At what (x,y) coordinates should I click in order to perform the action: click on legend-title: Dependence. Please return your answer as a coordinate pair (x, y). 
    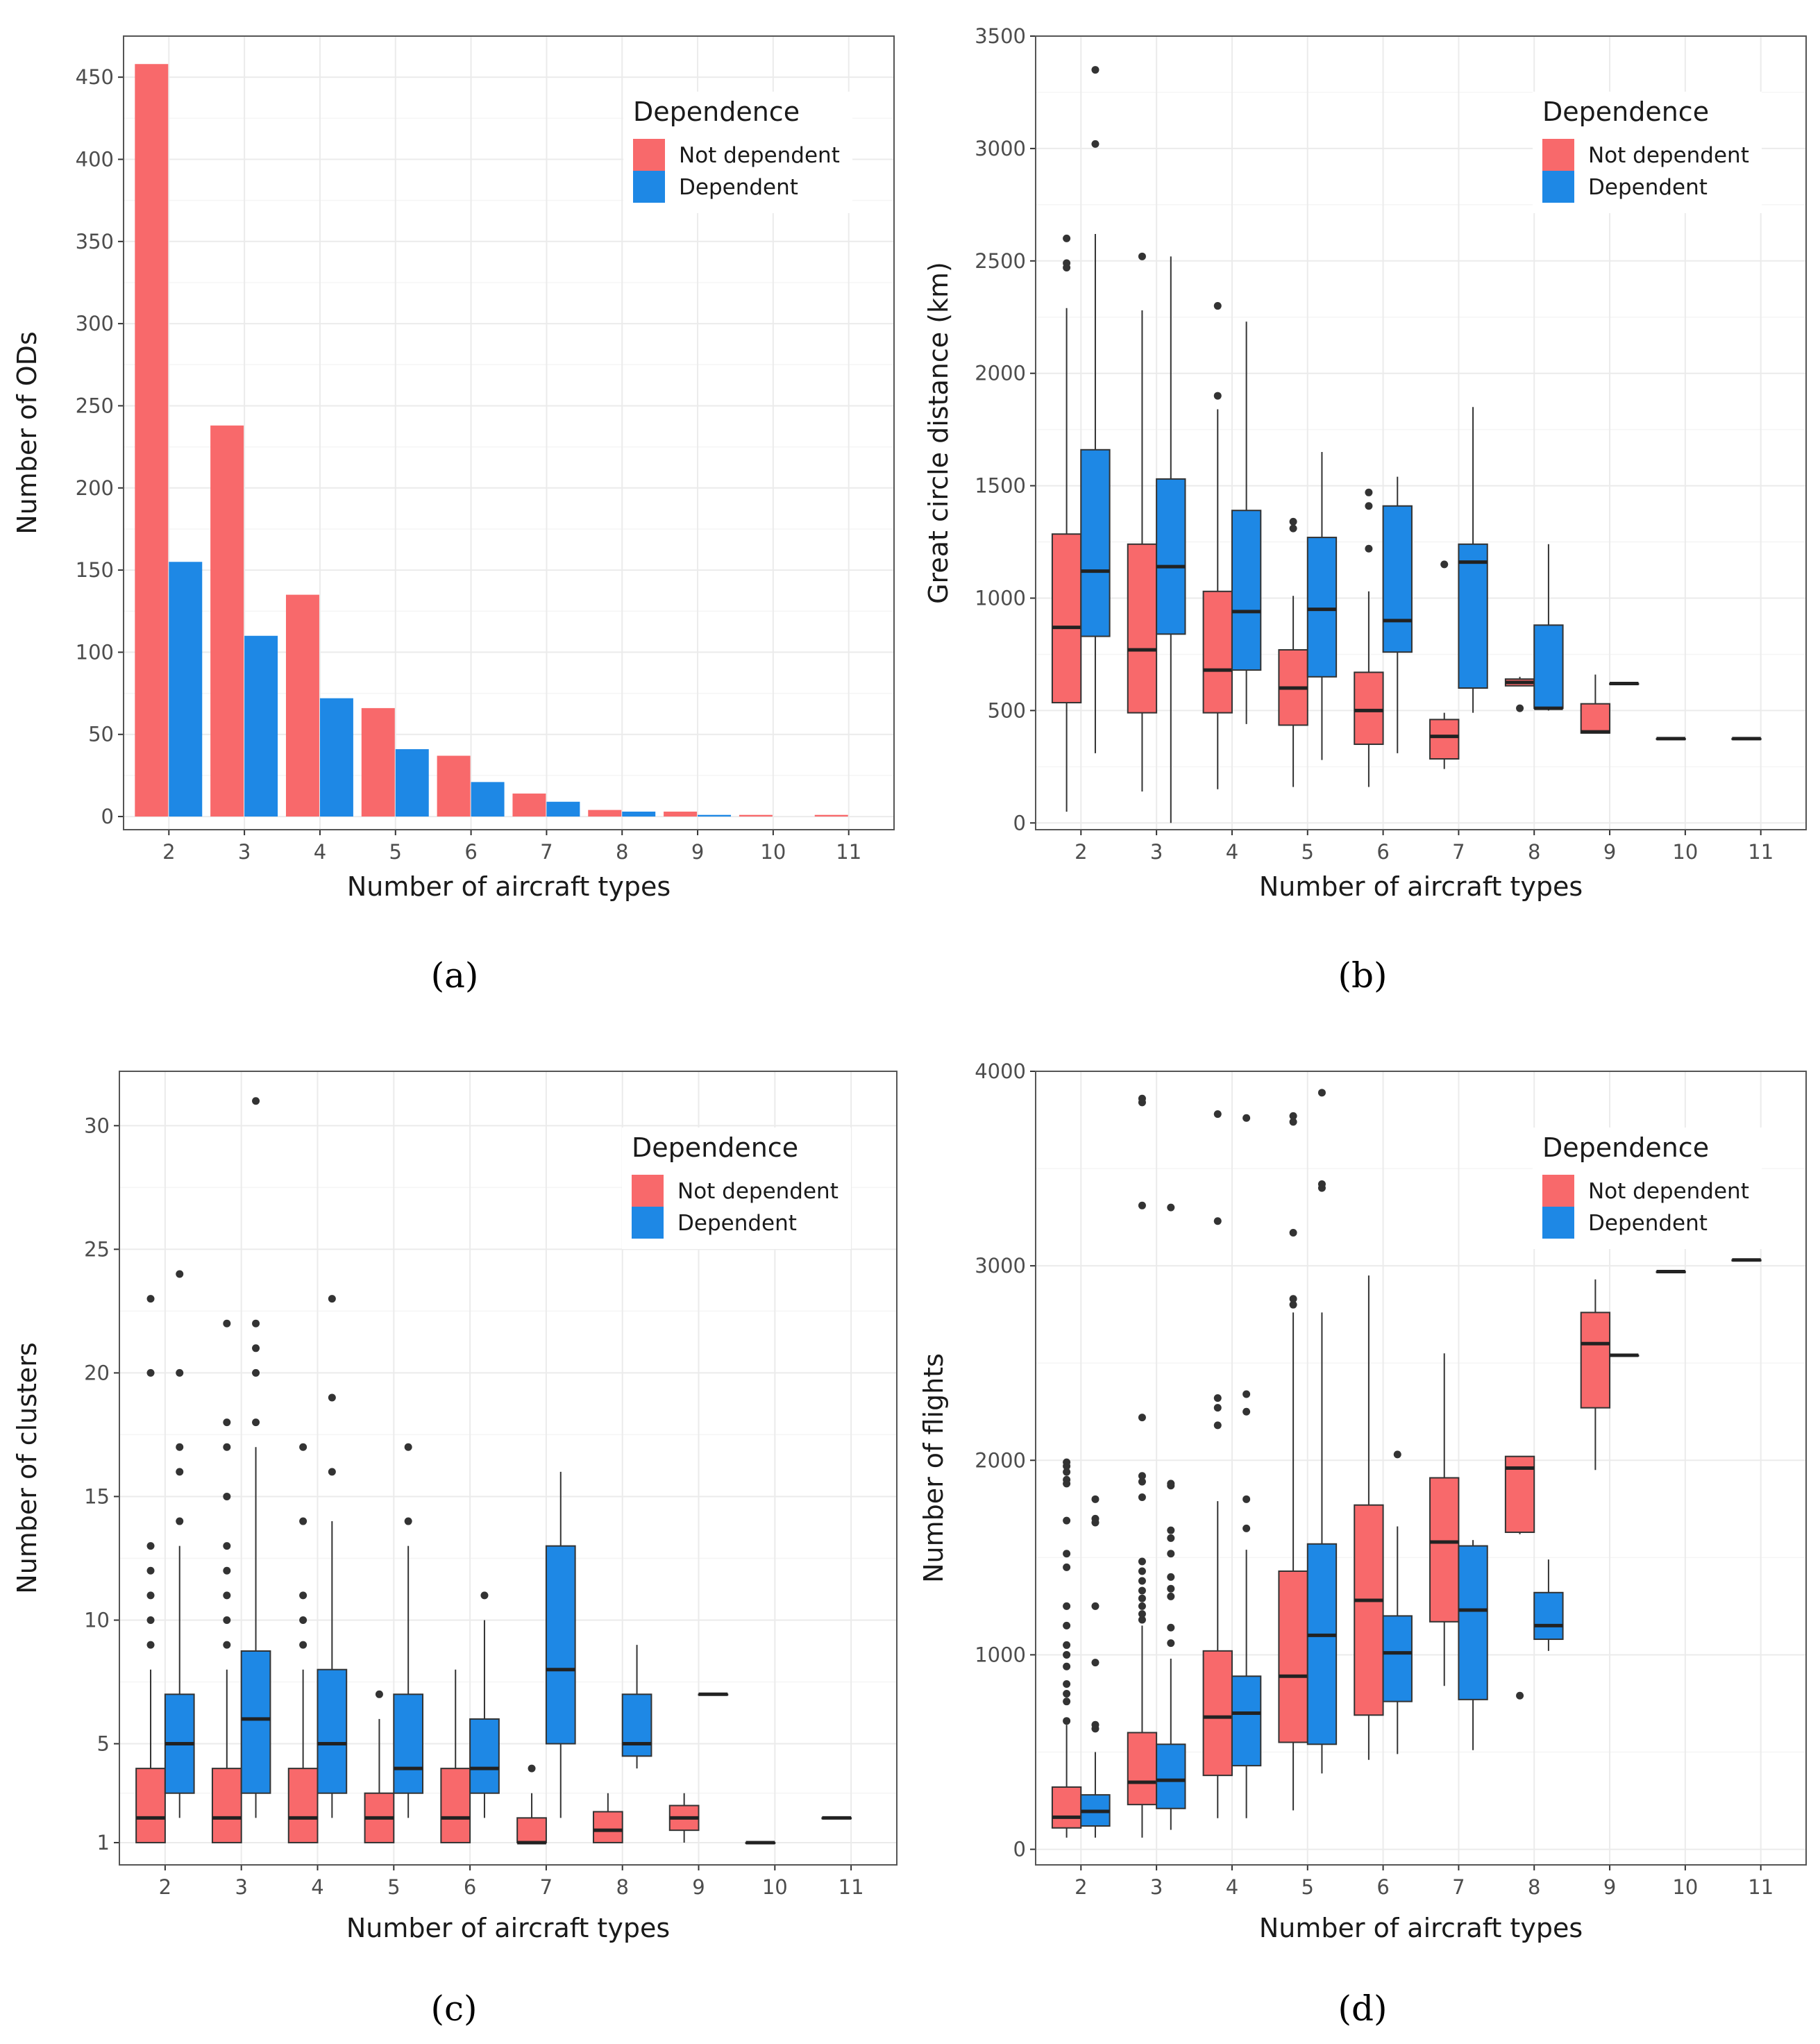
    Looking at the image, I should click on (1625, 112).